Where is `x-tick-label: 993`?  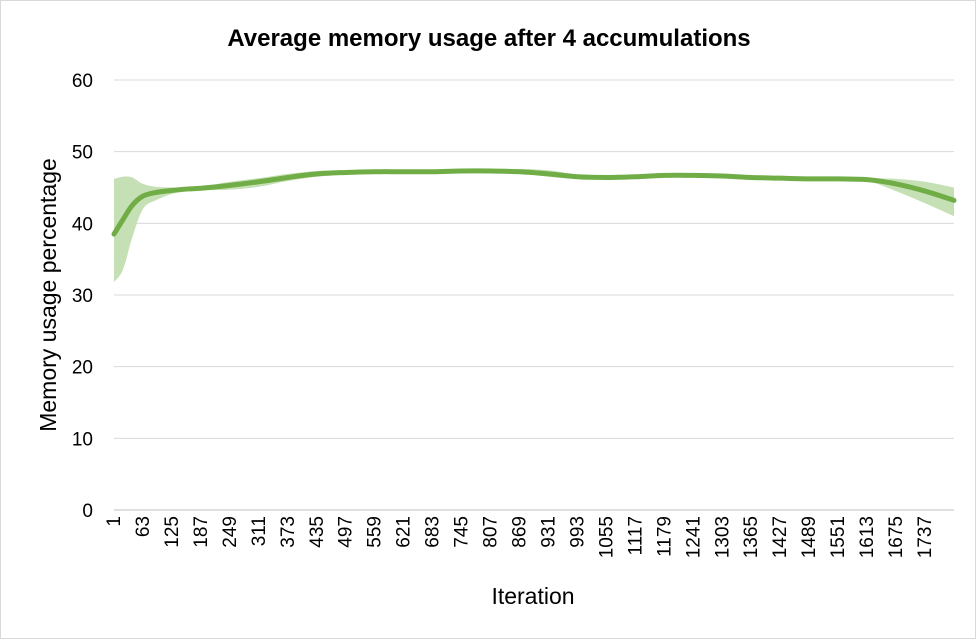
x-tick-label: 993 is located at coordinates (577, 532).